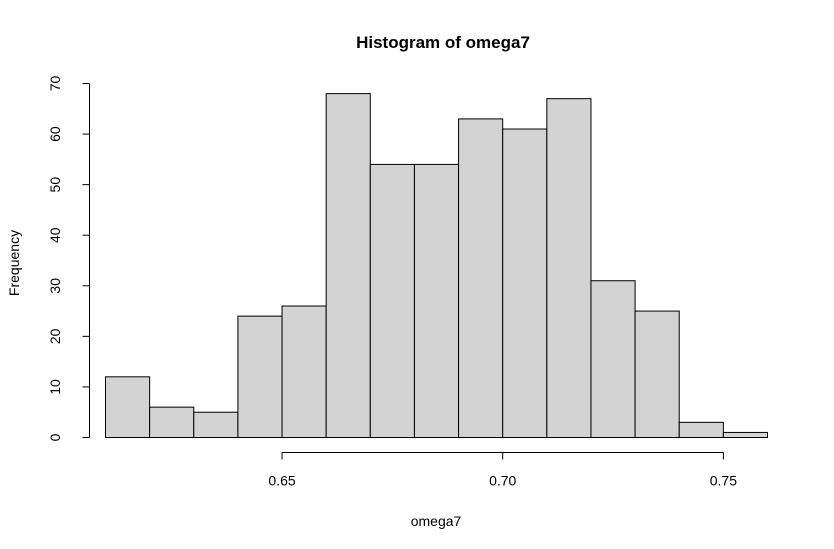 Image resolution: width=834 pixels, height=549 pixels. What do you see at coordinates (14, 263) in the screenshot?
I see `y-axis-label: Frequency` at bounding box center [14, 263].